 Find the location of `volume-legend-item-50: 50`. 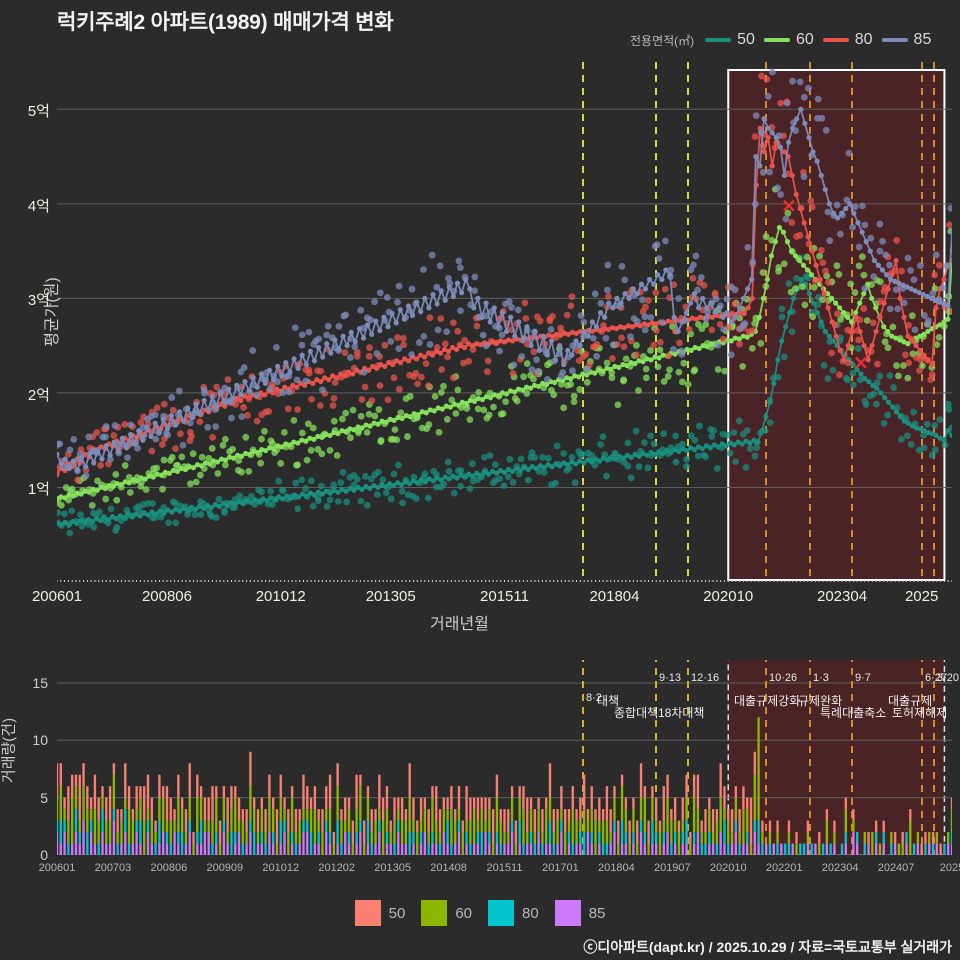

volume-legend-item-50: 50 is located at coordinates (379, 913).